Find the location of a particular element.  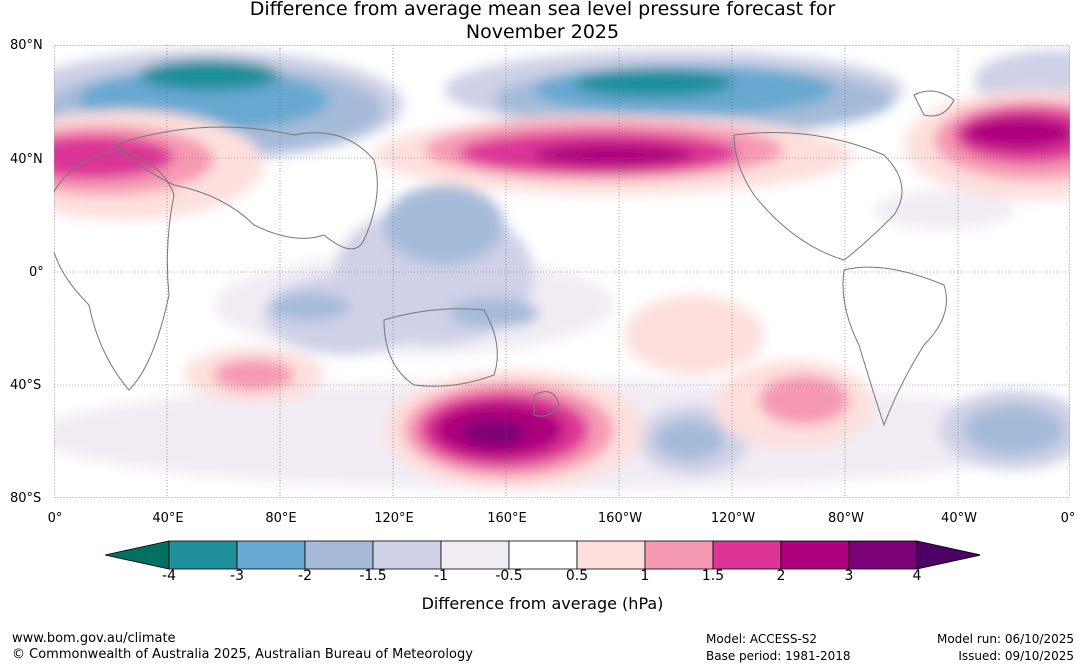

colorbar-tick-label: 1.5 is located at coordinates (713, 576).